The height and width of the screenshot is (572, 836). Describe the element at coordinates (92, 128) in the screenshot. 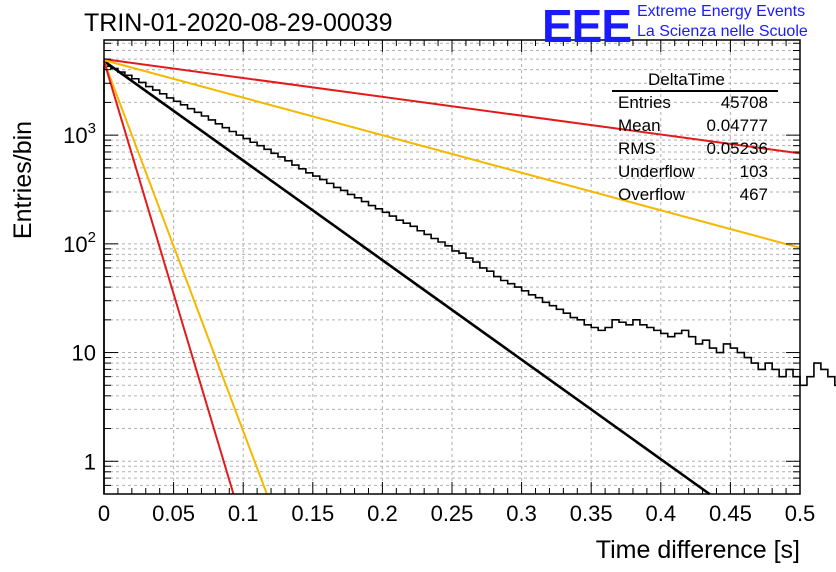

I see `y-tick-exponent: 3` at that location.